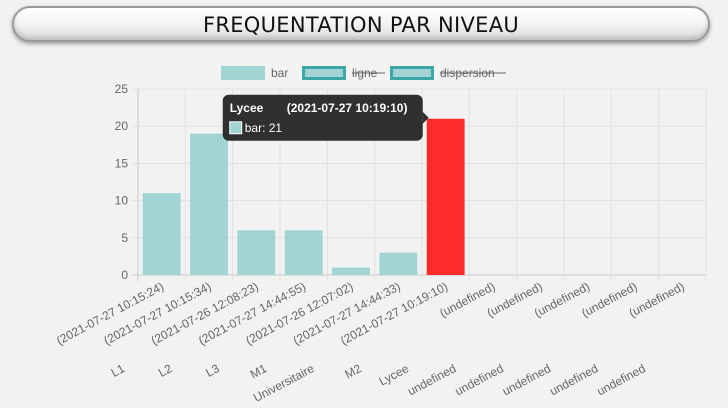 The image size is (728, 408). Describe the element at coordinates (259, 371) in the screenshot. I see `x-tick-category: M1` at that location.